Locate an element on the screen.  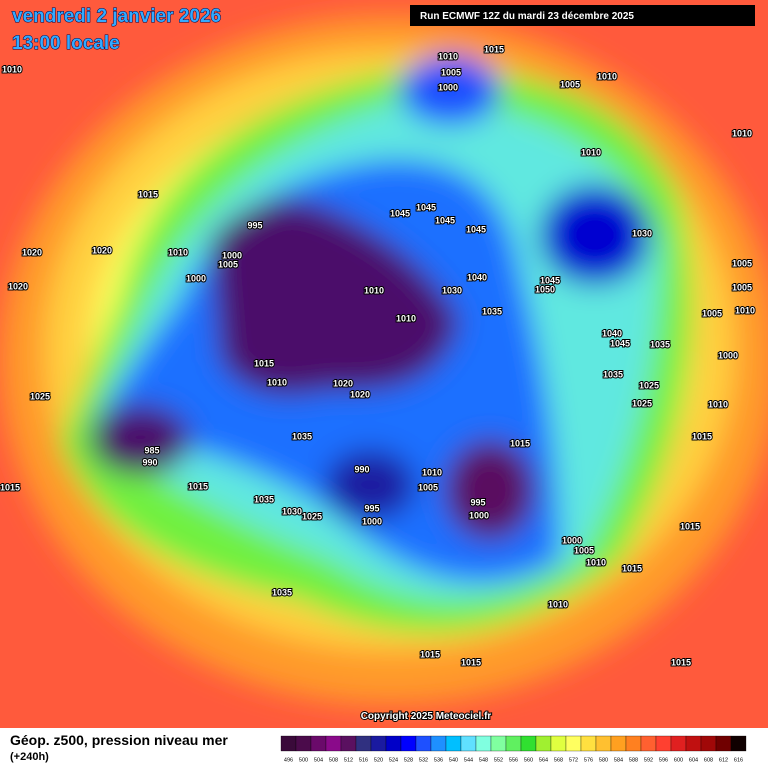
scale-level: 616 is located at coordinates (738, 760).